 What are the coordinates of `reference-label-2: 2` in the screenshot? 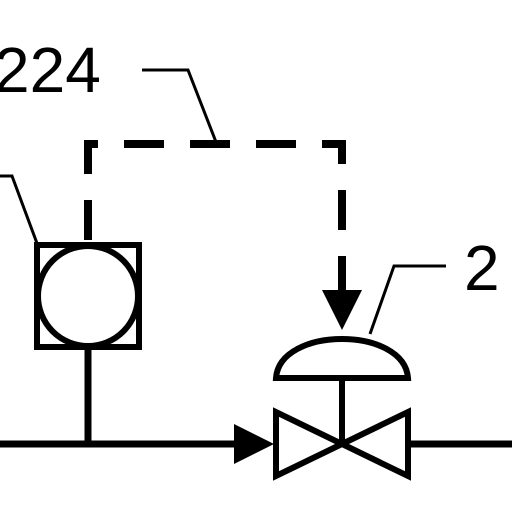 It's located at (482, 268).